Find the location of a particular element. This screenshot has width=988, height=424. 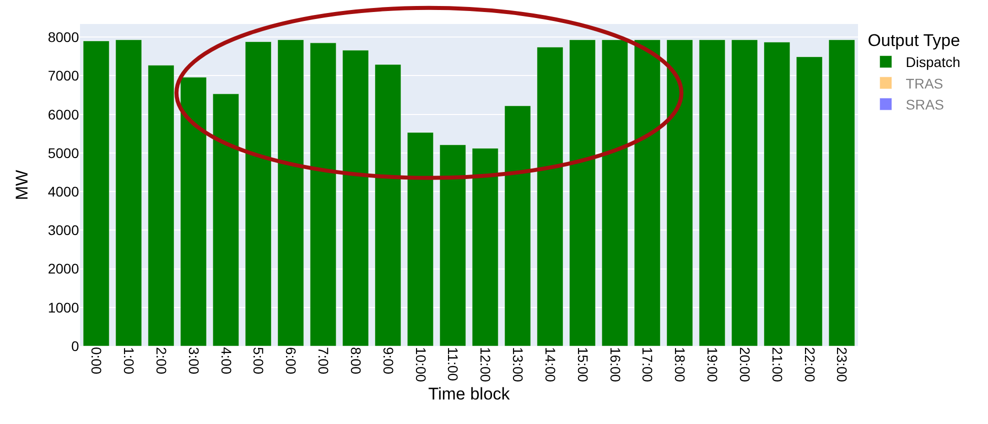

x-tick-label: 23:00 is located at coordinates (842, 364).